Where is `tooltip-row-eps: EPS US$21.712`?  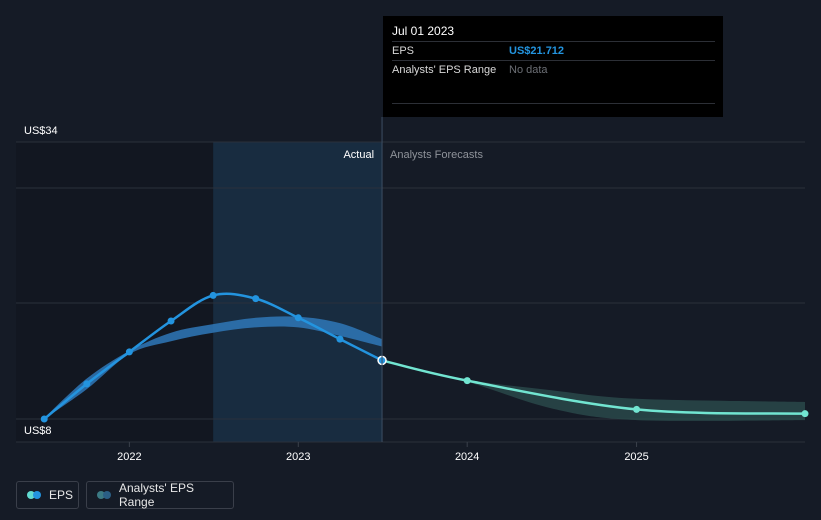 tooltip-row-eps: EPS US$21.712 is located at coordinates (553, 50).